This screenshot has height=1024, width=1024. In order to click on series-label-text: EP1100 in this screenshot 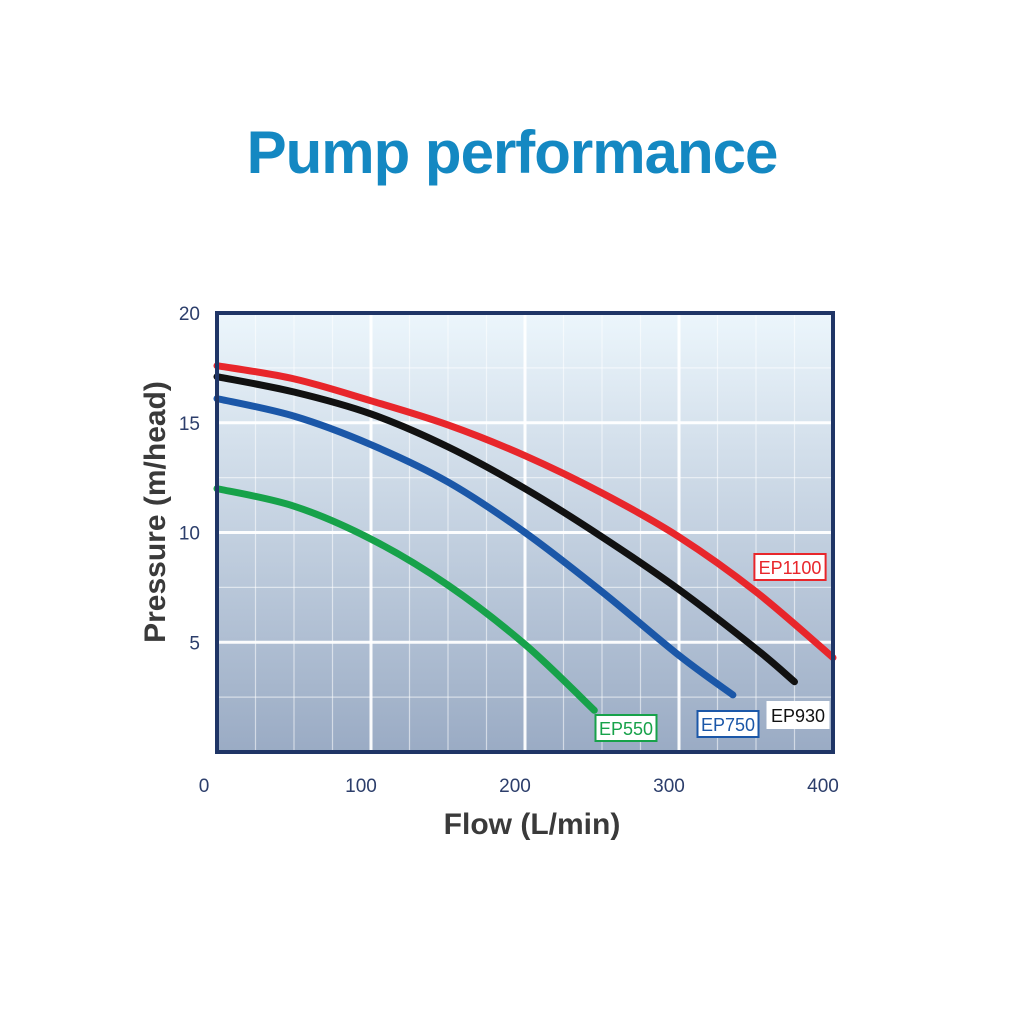, I will do `click(790, 568)`.